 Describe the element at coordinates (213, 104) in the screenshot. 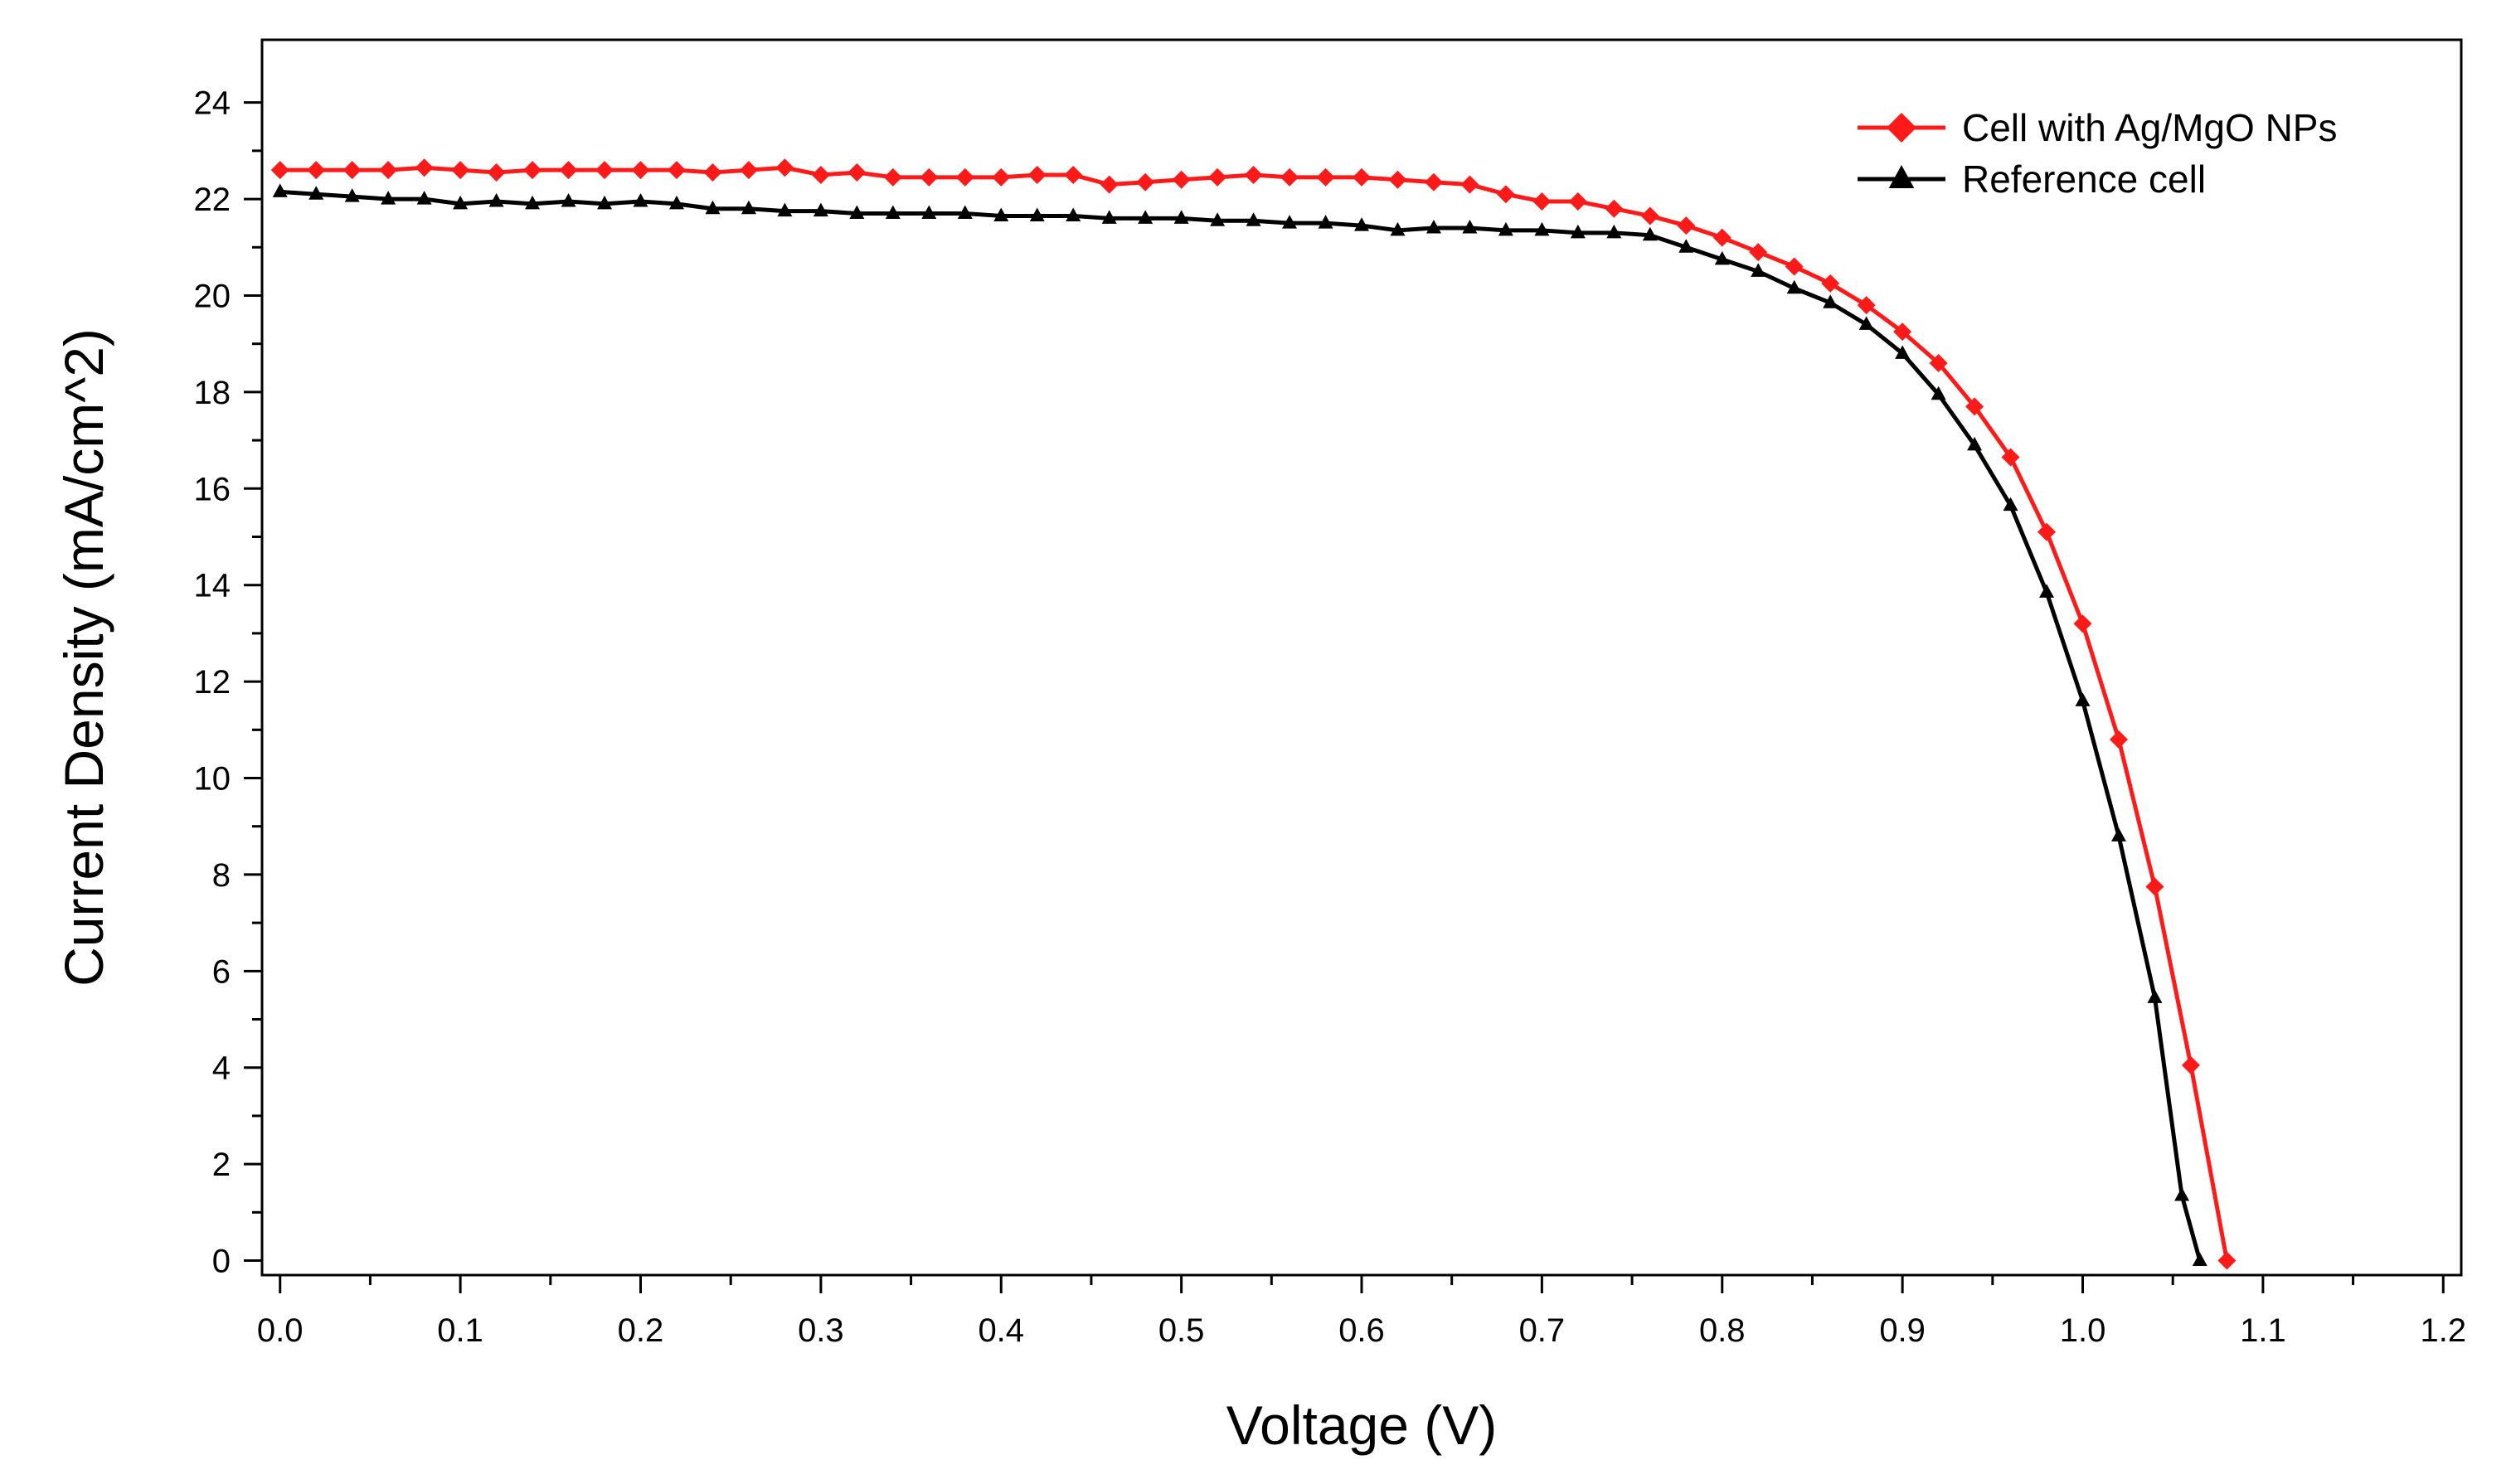

I see `y-tick-label: 24` at that location.